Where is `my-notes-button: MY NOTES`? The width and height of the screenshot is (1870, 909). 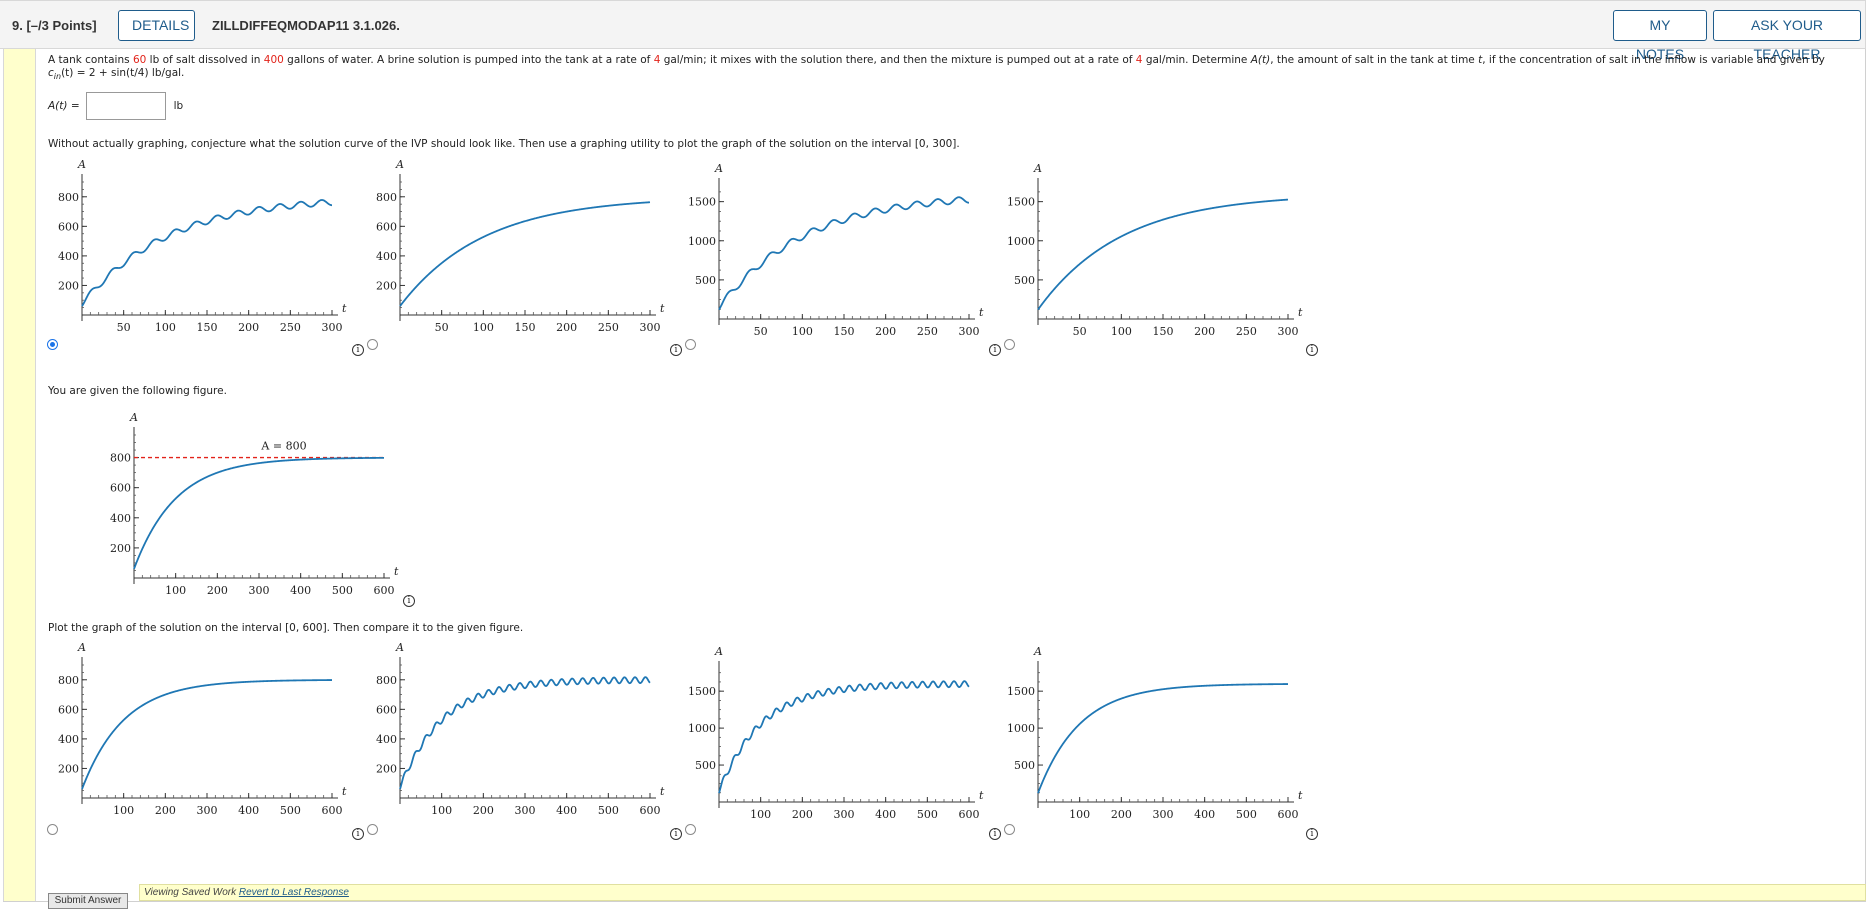 my-notes-button: MY NOTES is located at coordinates (1660, 36).